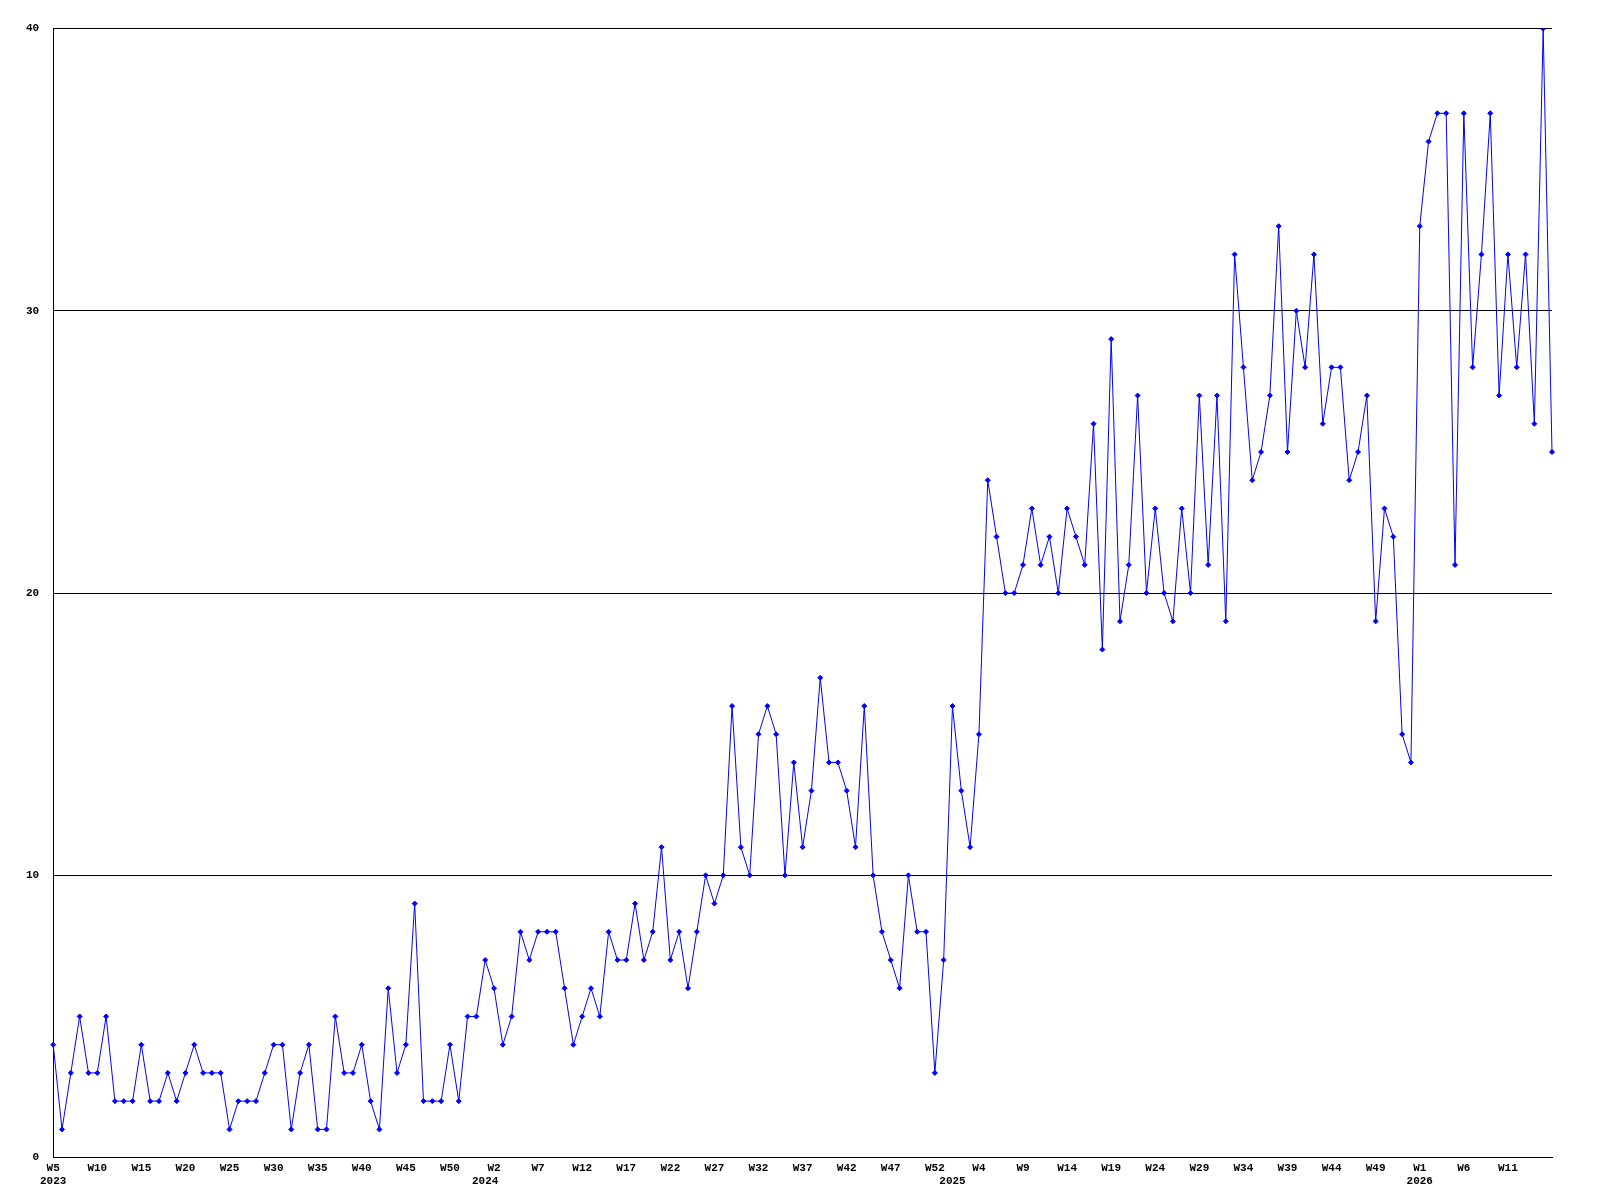  What do you see at coordinates (1419, 1174) in the screenshot?
I see `x-tick-label: W1 2026` at bounding box center [1419, 1174].